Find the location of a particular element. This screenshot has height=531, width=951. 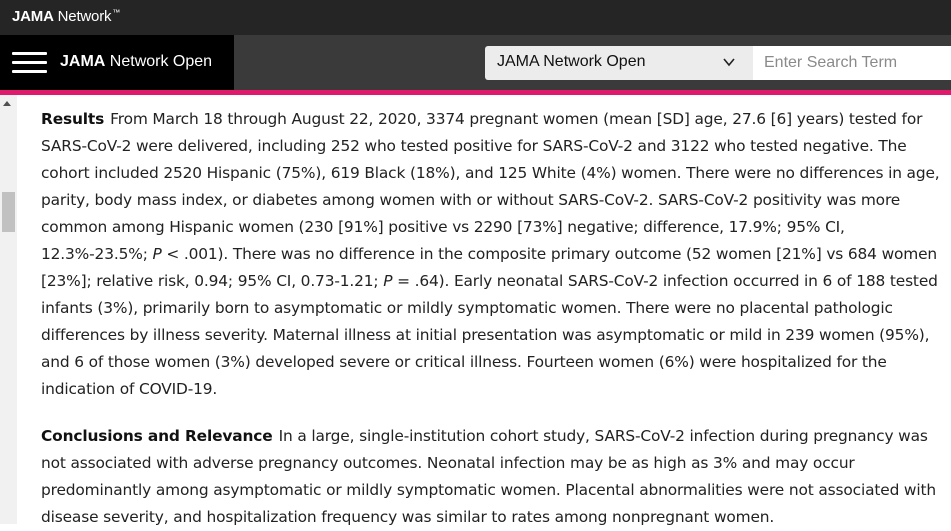

journal-title: JAMA Network Open is located at coordinates (136, 62).